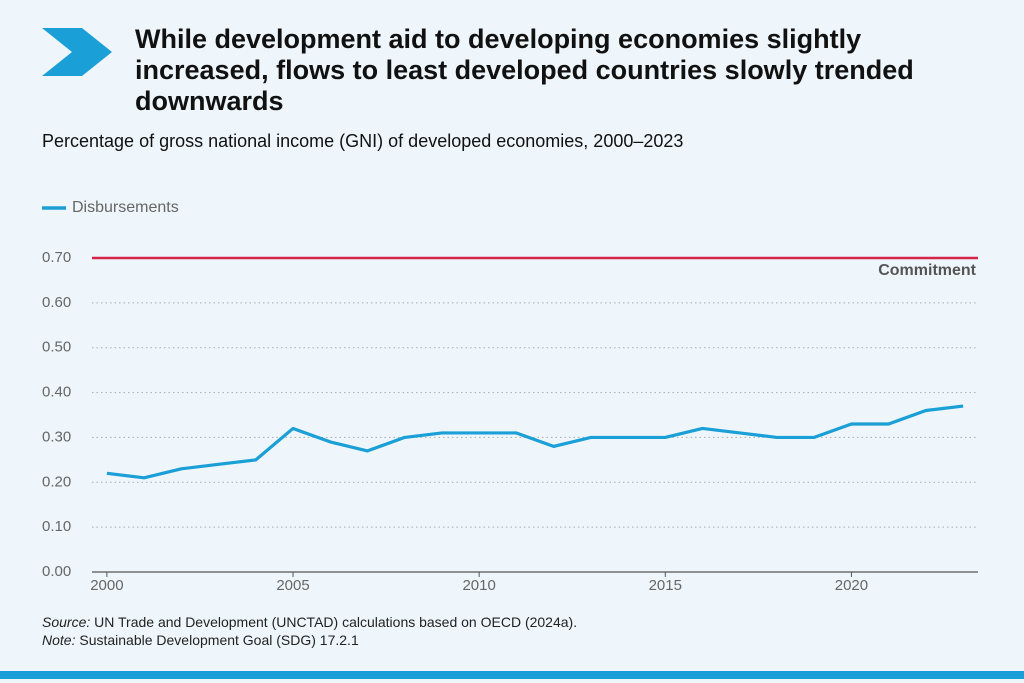 The width and height of the screenshot is (1024, 683). Describe the element at coordinates (927, 270) in the screenshot. I see `commitment-label: Commitment` at that location.